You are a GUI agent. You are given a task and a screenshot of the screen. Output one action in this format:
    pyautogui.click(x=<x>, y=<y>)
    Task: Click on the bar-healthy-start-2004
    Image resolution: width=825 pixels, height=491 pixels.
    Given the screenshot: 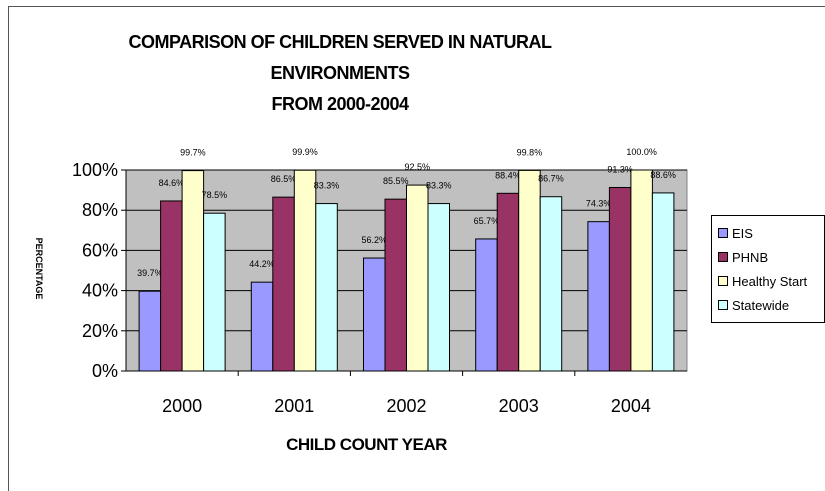 What is the action you would take?
    pyautogui.click(x=641, y=270)
    